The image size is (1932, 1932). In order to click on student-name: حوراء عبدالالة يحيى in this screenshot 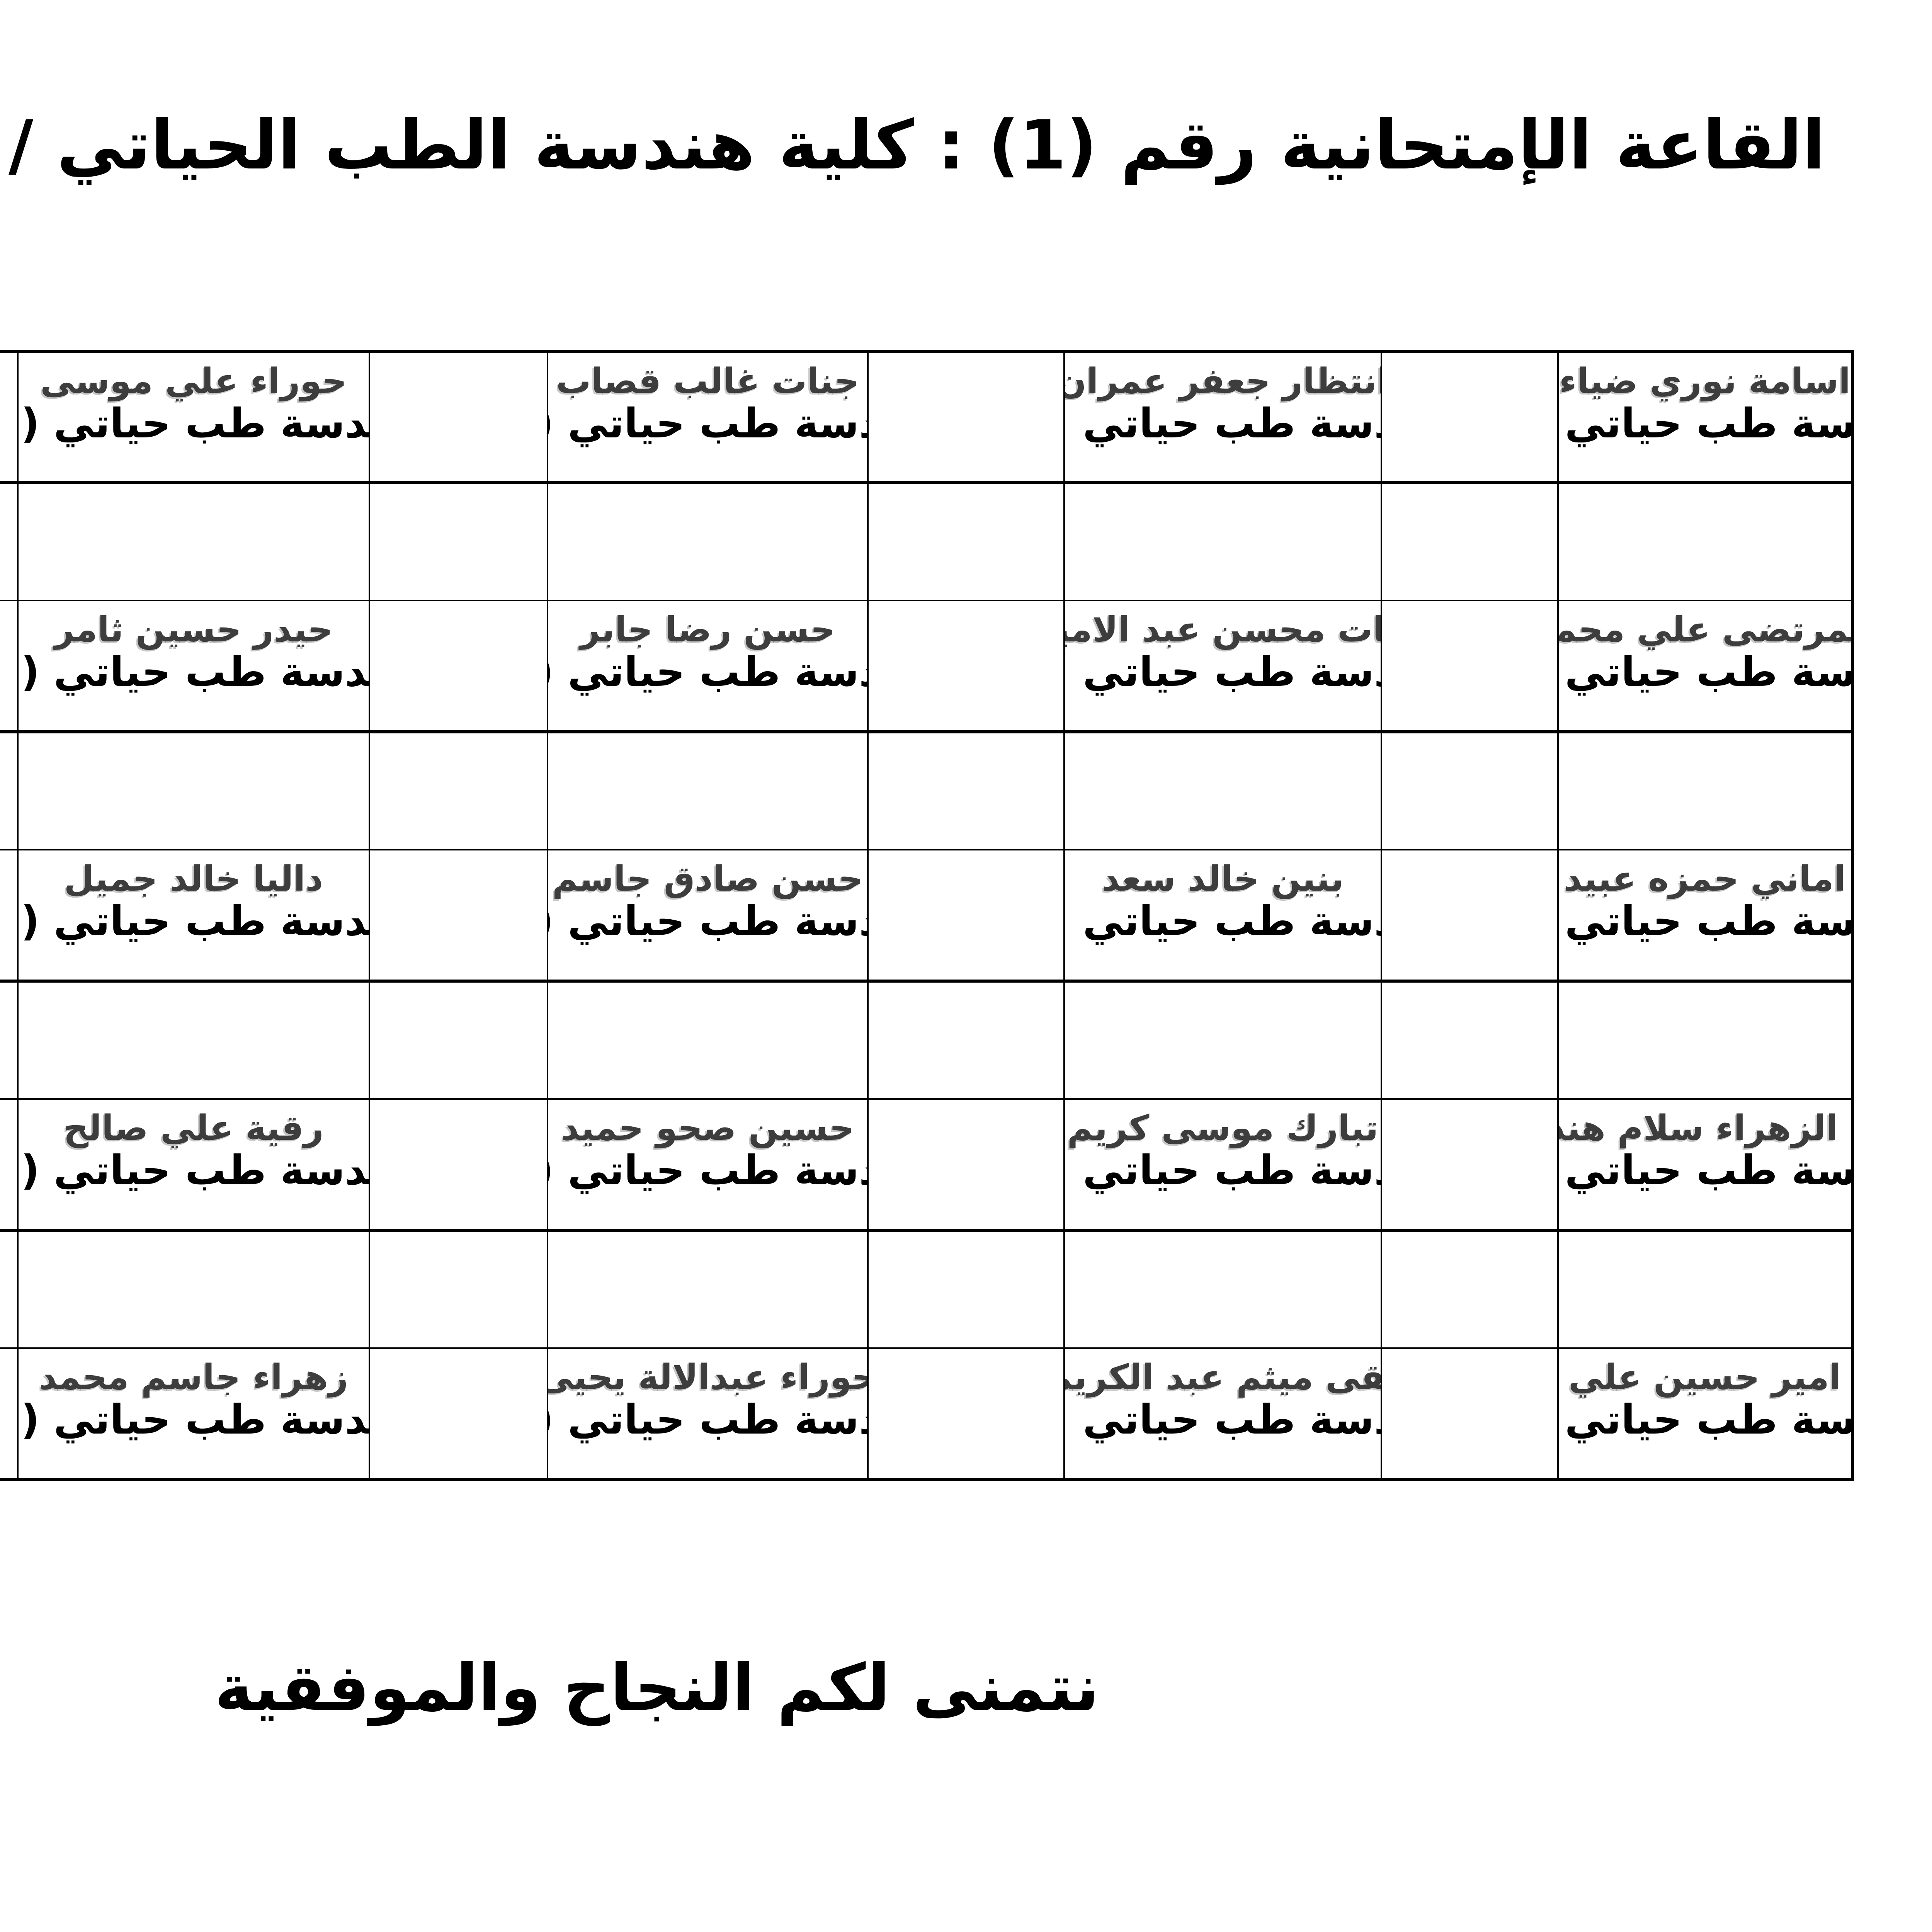, I will do `click(708, 1377)`.